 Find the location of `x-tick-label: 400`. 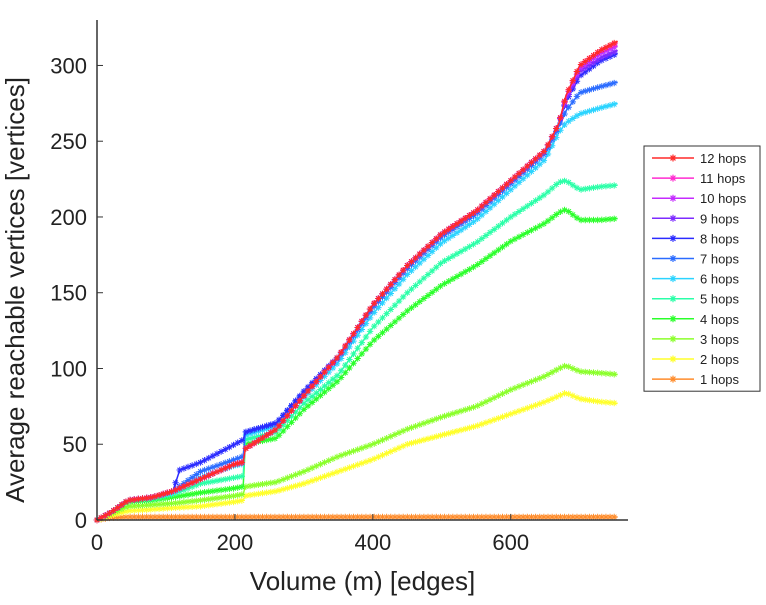

x-tick-label: 400 is located at coordinates (372, 542).